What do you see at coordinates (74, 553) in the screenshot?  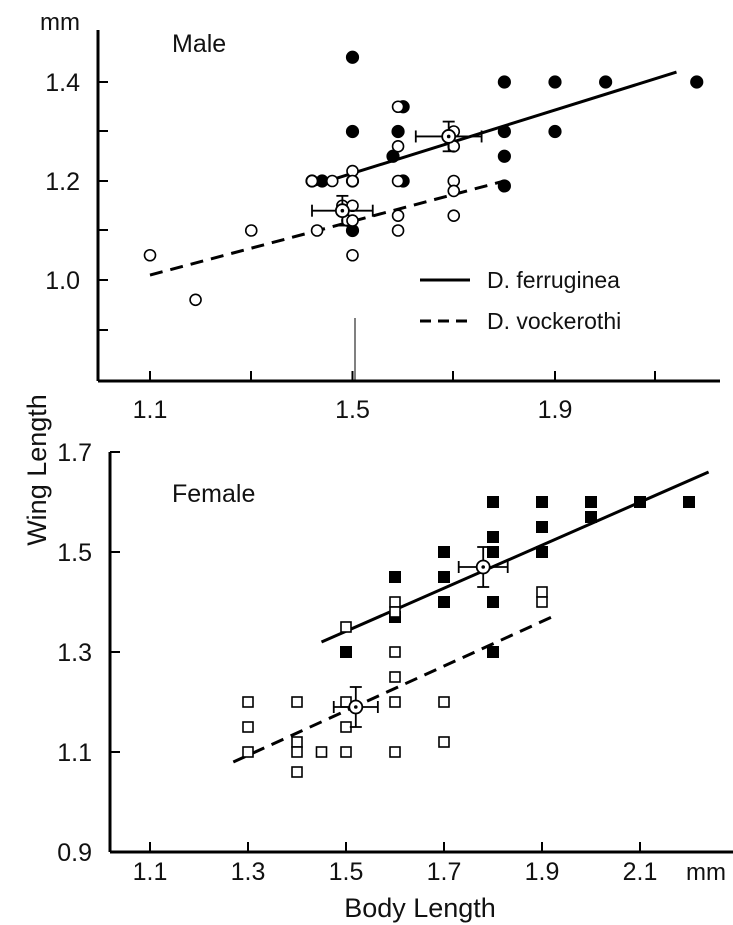 I see `y-tick-label: 1.5` at bounding box center [74, 553].